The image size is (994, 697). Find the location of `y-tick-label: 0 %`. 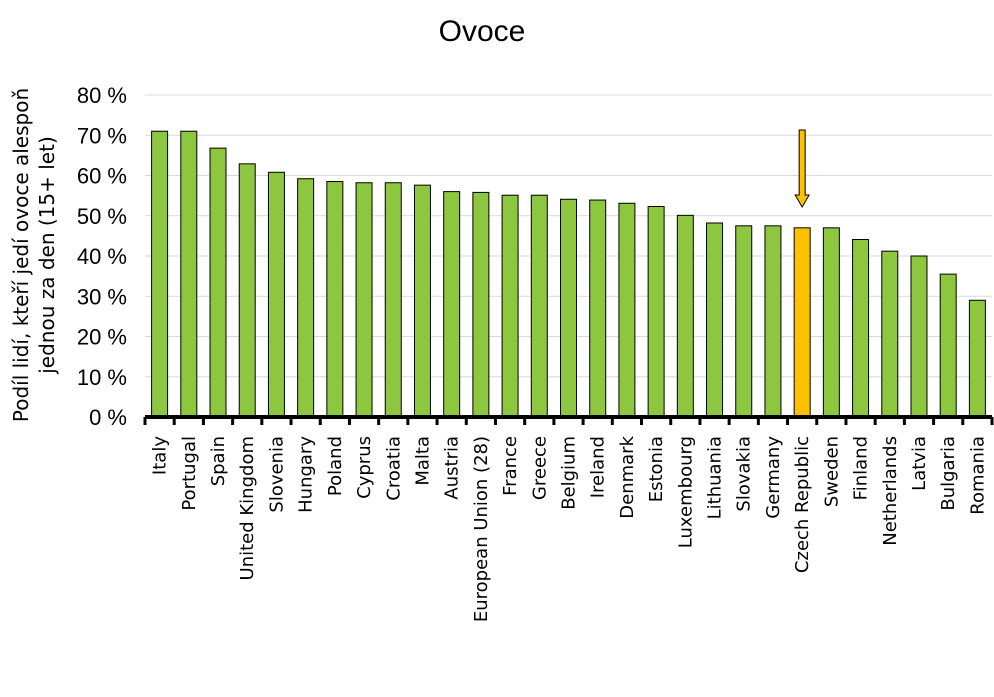

y-tick-label: 0 % is located at coordinates (108, 417).